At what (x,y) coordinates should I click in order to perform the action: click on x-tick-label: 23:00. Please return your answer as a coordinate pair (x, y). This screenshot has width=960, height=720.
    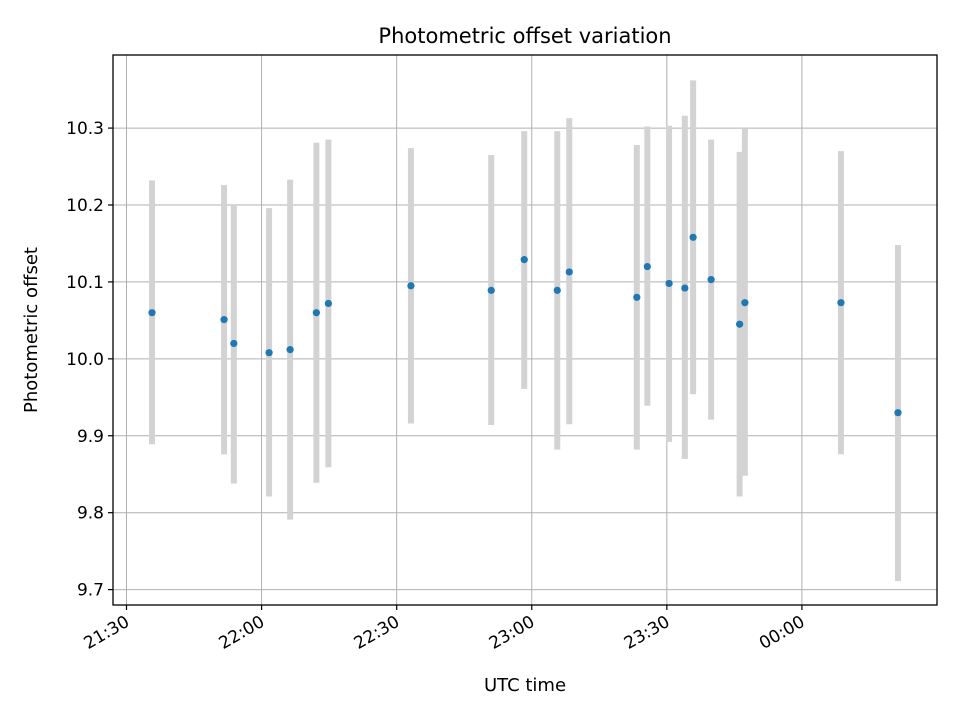
    Looking at the image, I should click on (512, 633).